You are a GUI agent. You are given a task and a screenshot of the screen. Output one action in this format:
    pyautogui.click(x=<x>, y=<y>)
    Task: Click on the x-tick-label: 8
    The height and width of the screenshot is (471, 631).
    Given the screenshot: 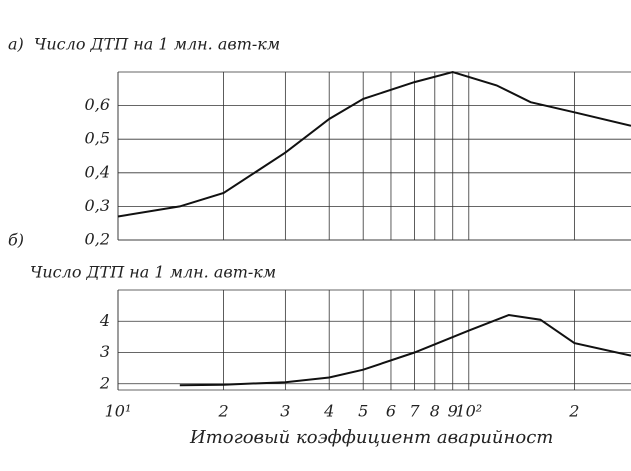 What is the action you would take?
    pyautogui.click(x=435, y=411)
    